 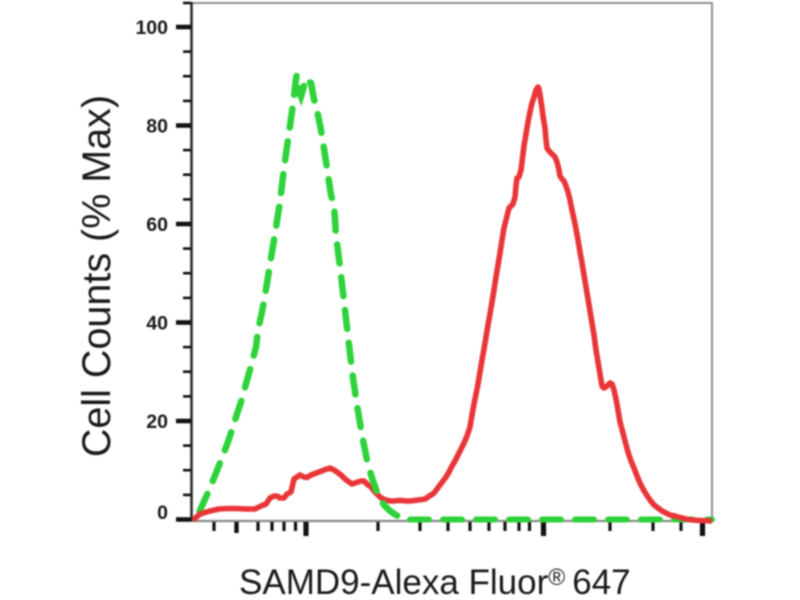 I want to click on svg-text: 60, so click(x=157, y=225).